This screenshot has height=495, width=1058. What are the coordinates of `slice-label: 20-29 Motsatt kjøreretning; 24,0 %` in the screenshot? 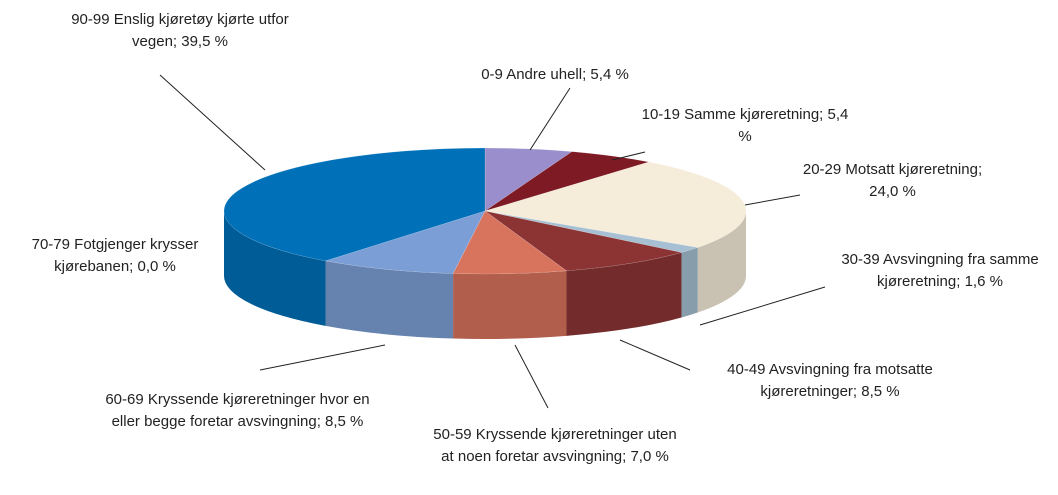 It's located at (892, 180).